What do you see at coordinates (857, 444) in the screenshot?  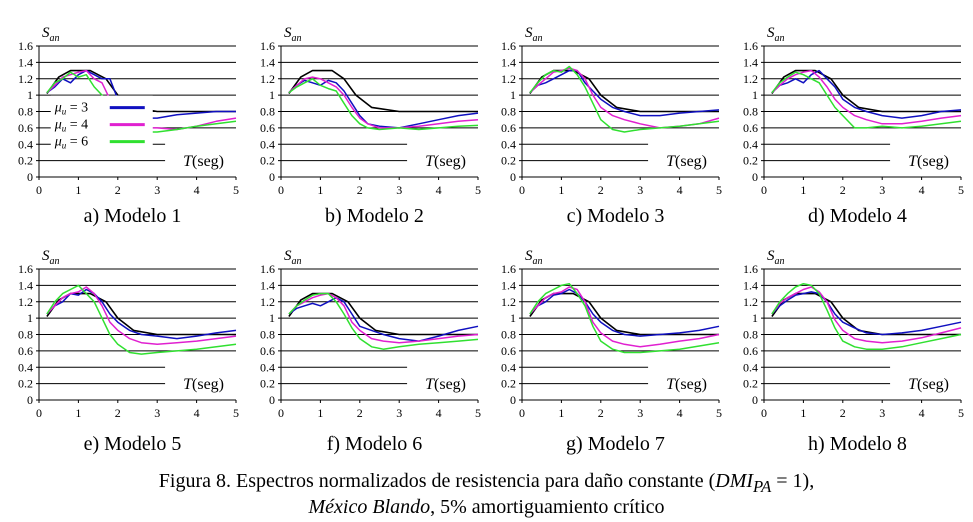 I see `chart-title: h) Modelo 8` at bounding box center [857, 444].